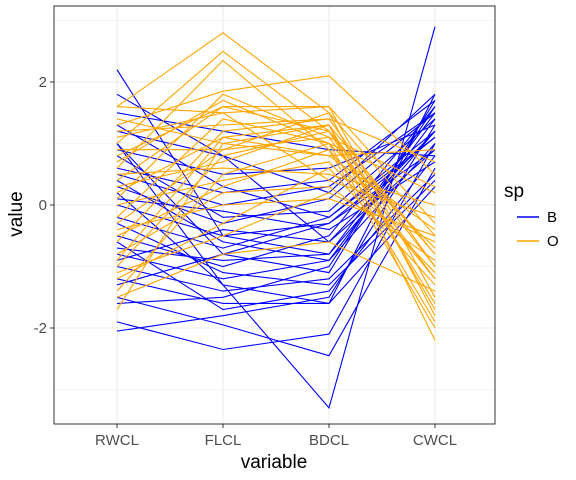 The image size is (576, 480). I want to click on x-axis-title: variable, so click(274, 462).